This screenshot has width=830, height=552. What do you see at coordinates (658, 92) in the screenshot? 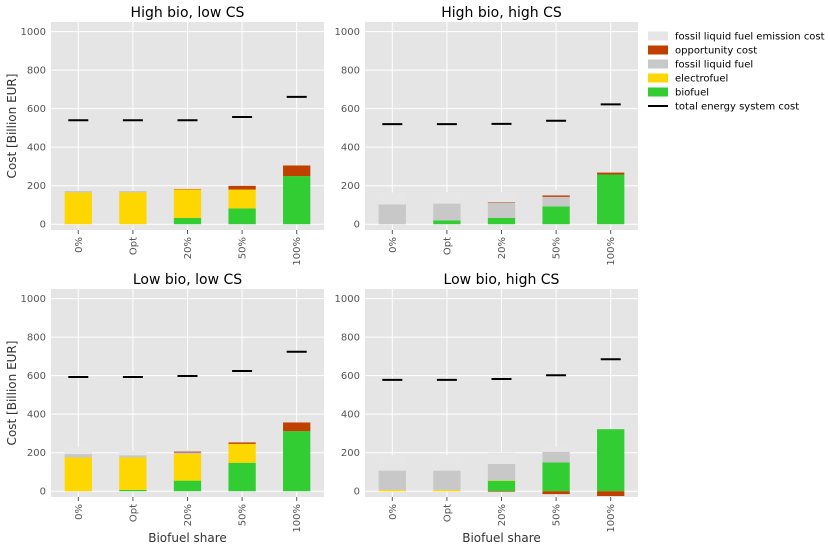
I see `legend-swatch-biofuel` at bounding box center [658, 92].